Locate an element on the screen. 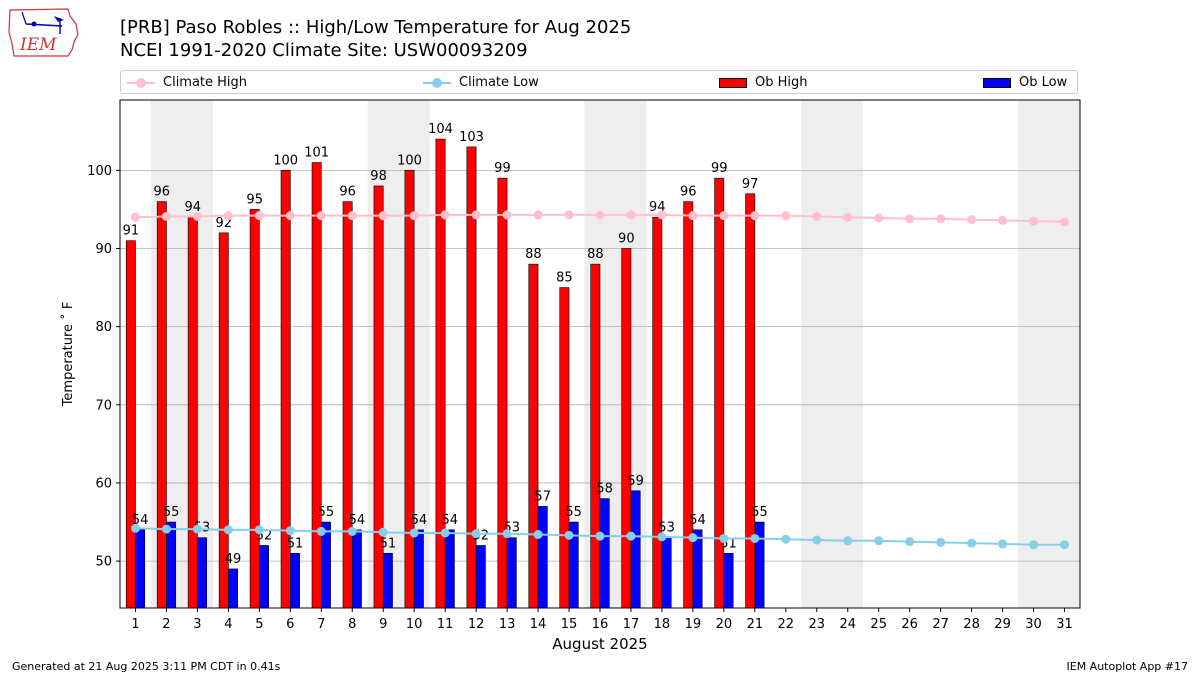  ob-low-bar-label: 57 is located at coordinates (542, 496).